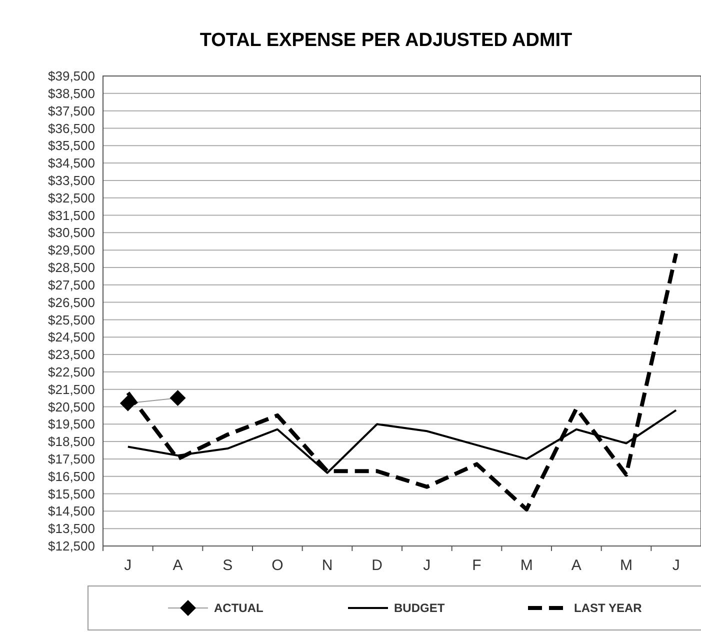 This screenshot has height=632, width=701. Describe the element at coordinates (386, 40) in the screenshot. I see `chart-title: TOTAL EXPENSE PER ADJUSTED ADMIT` at that location.